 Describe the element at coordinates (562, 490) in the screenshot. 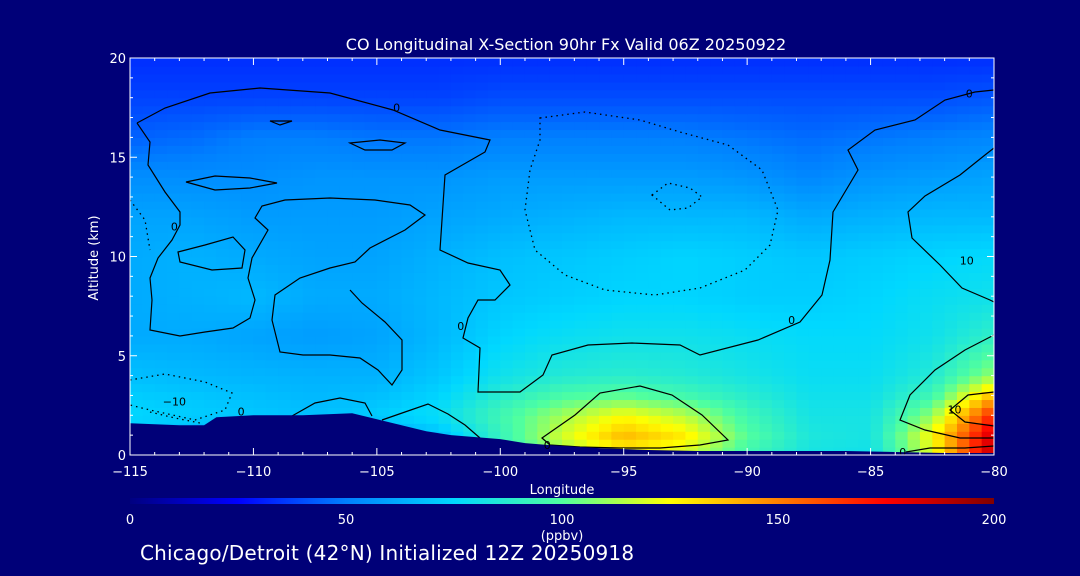

I see `x-axis-label: Longitude` at that location.